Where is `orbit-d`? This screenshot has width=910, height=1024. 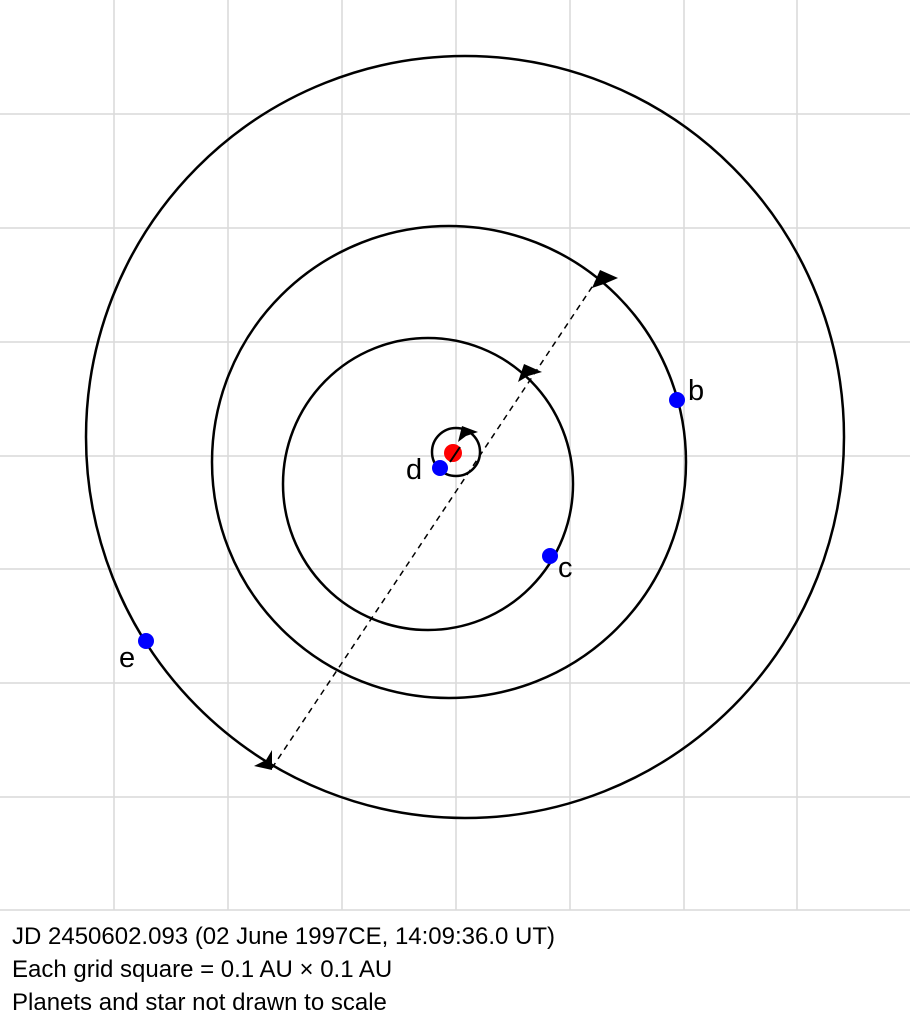
orbit-d is located at coordinates (456, 452).